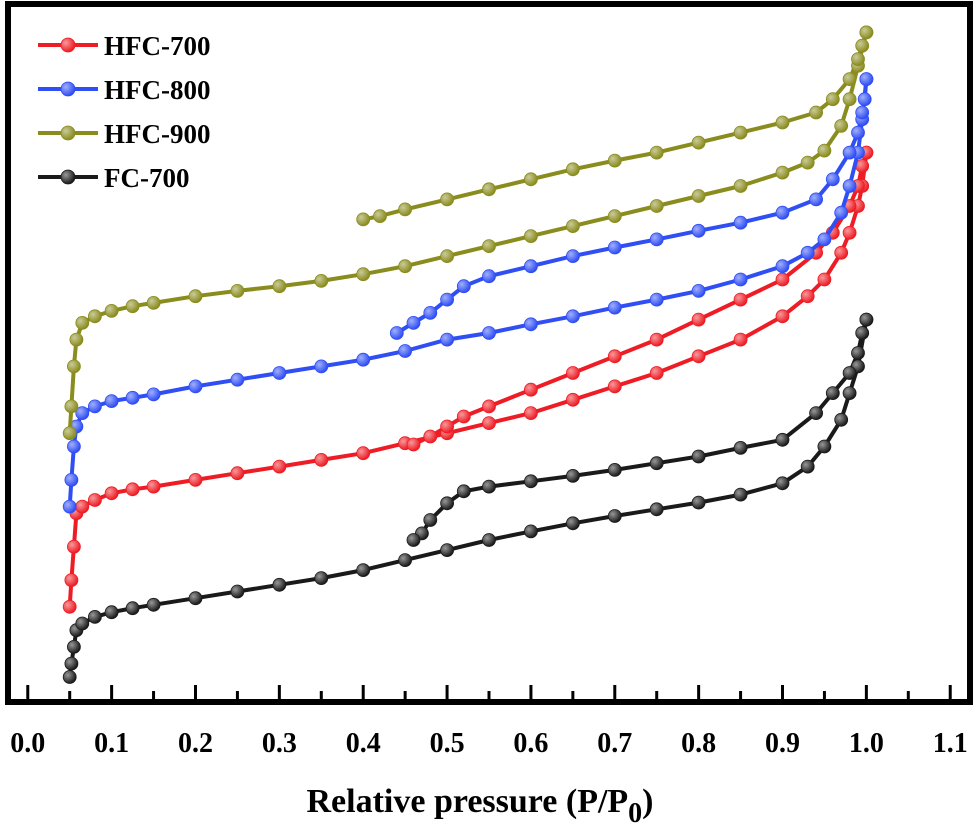  Describe the element at coordinates (782, 743) in the screenshot. I see `x-tick-label: 0.9` at that location.